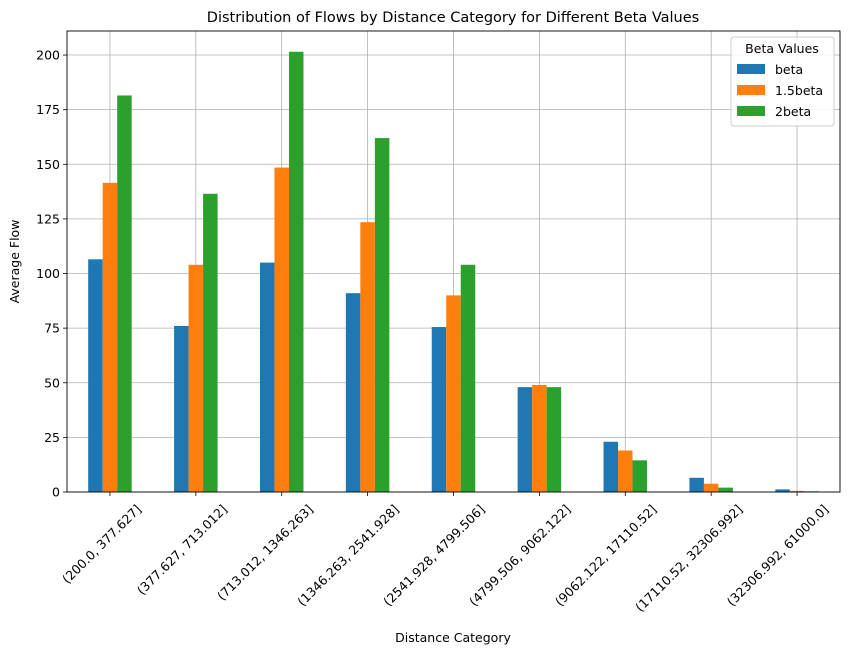  I want to click on legend-label-2beta: 2beta, so click(793, 111).